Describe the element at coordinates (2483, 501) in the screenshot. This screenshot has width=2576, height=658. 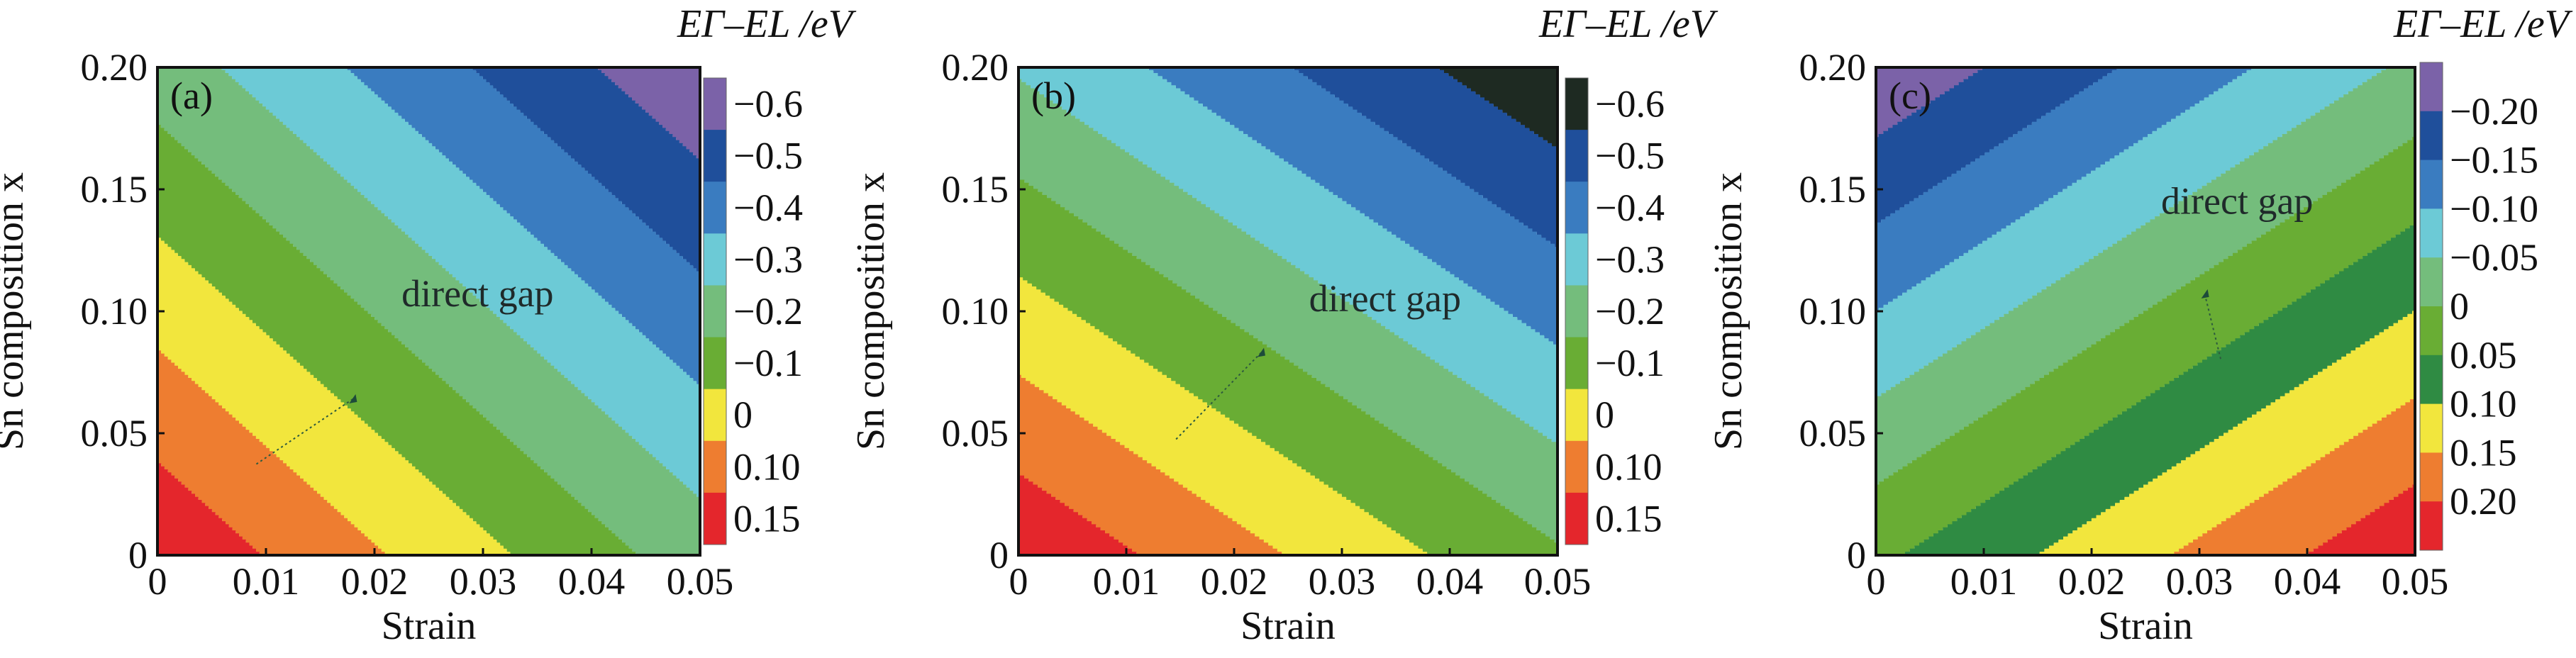
I see `colorbar-label: 0.20` at that location.